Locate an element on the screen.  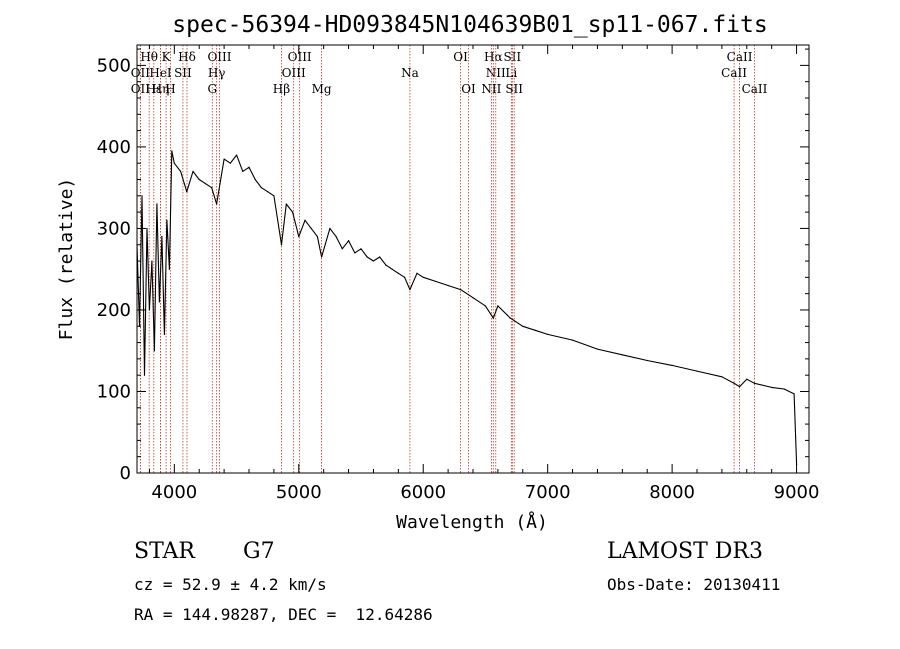
line-label-14: OIII is located at coordinates (300, 57).